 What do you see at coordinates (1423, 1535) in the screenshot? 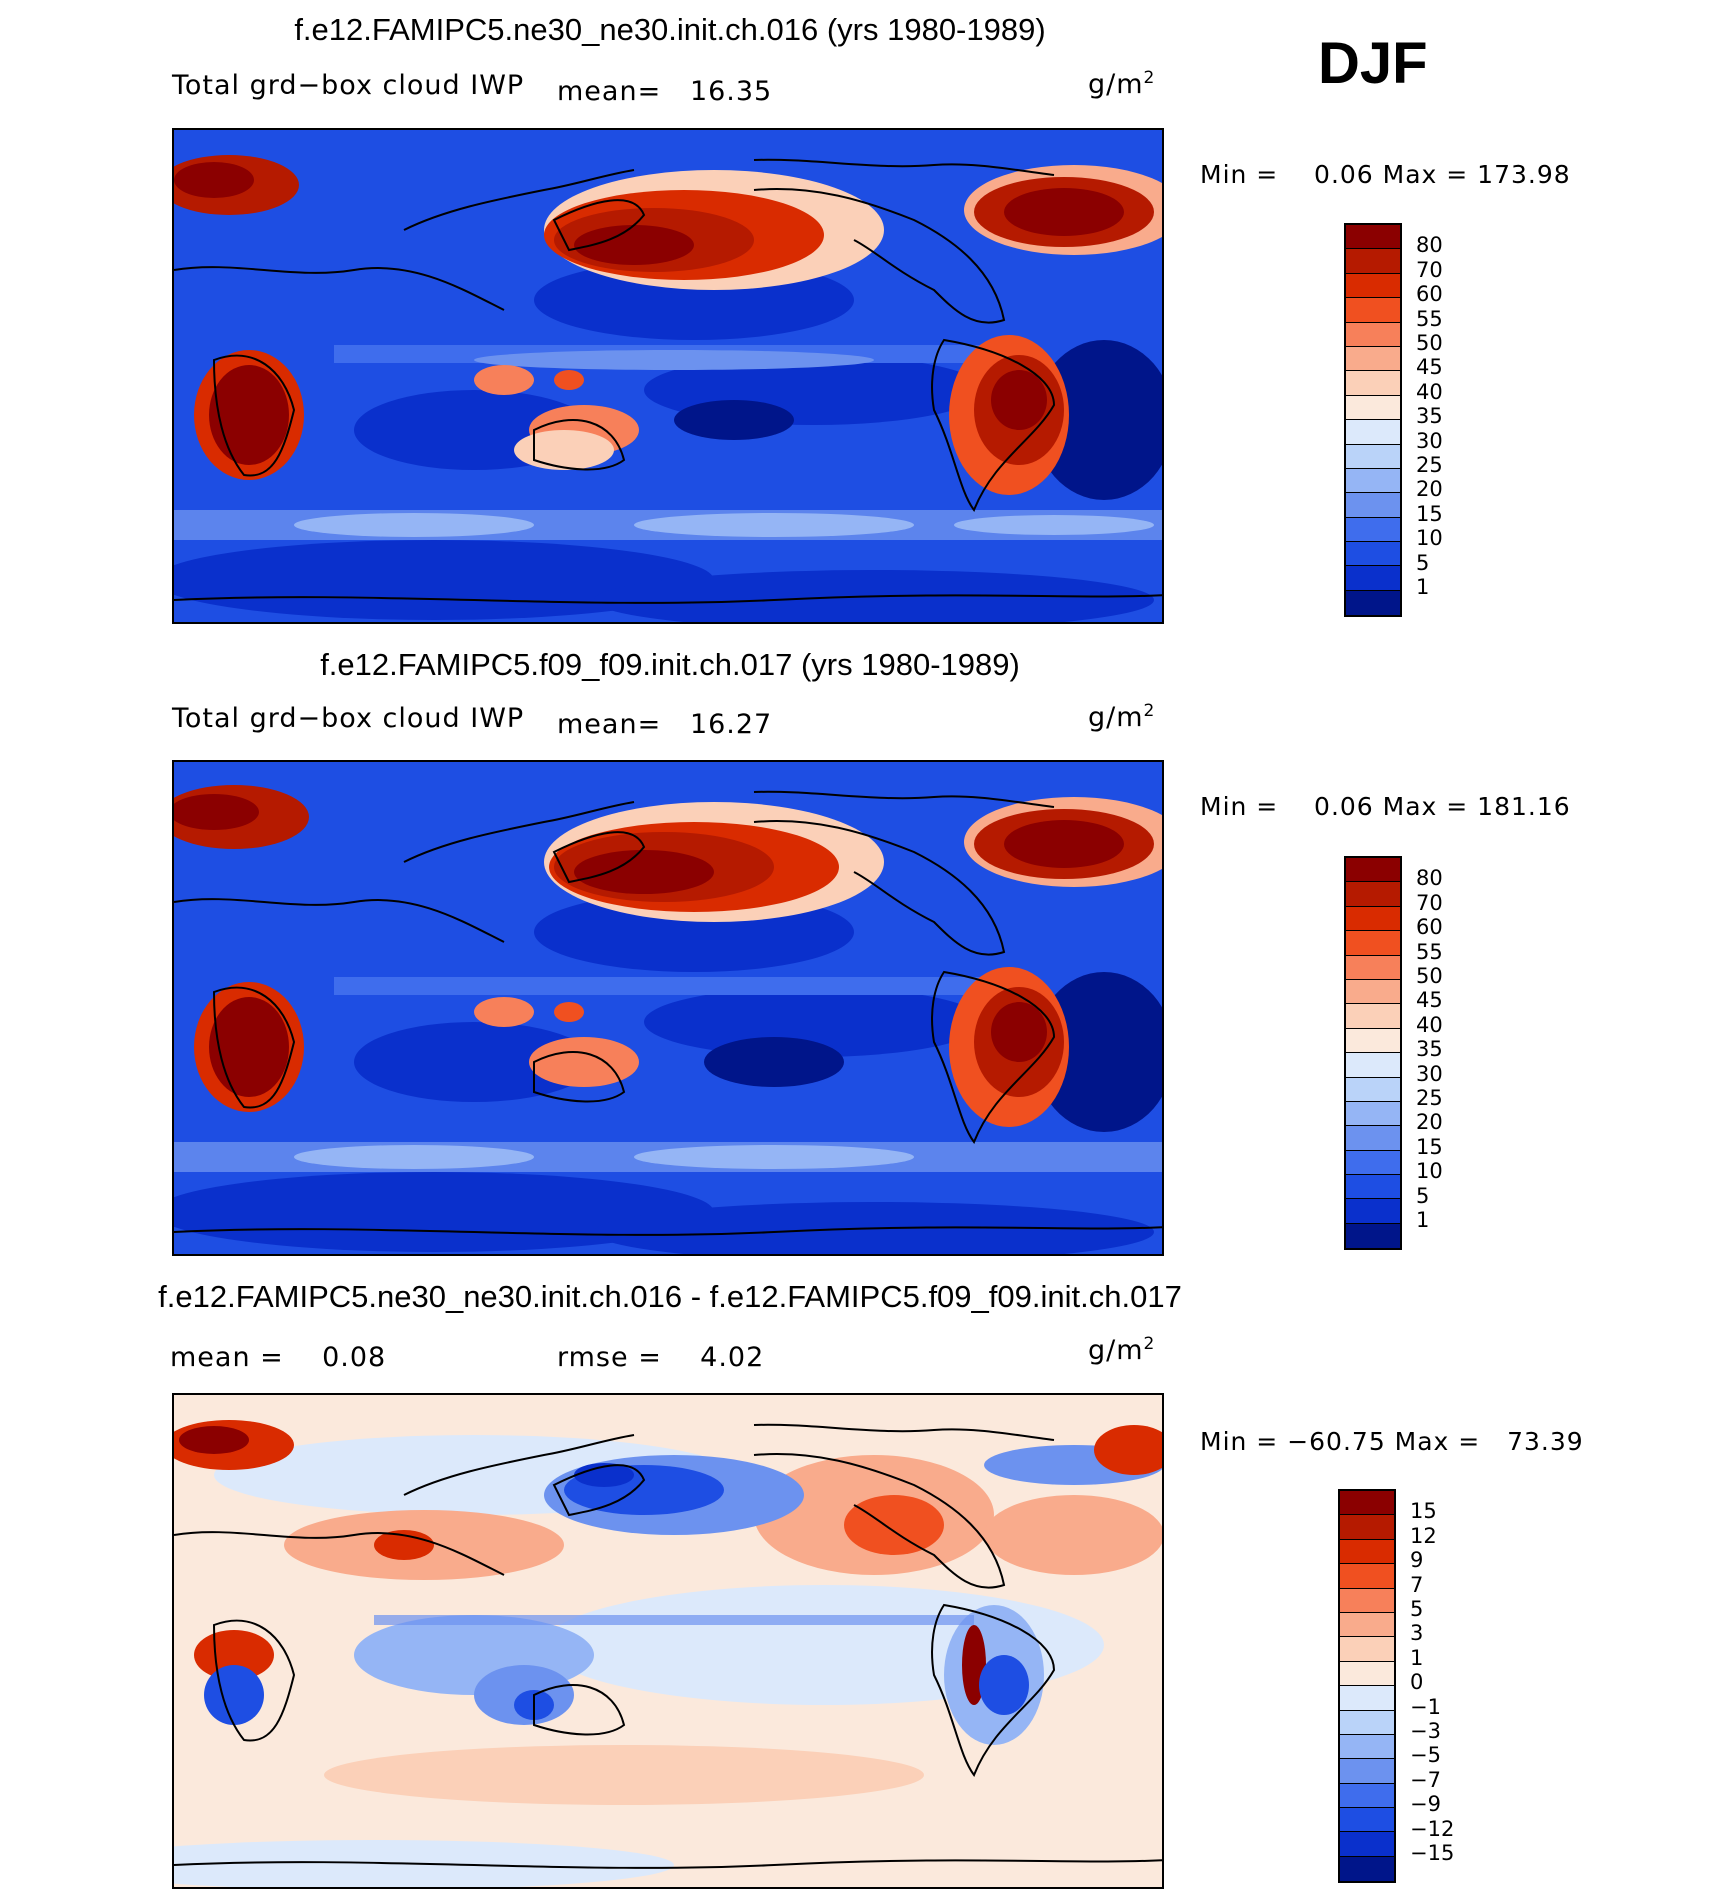
I see `colorbar-label: 12` at bounding box center [1423, 1535].